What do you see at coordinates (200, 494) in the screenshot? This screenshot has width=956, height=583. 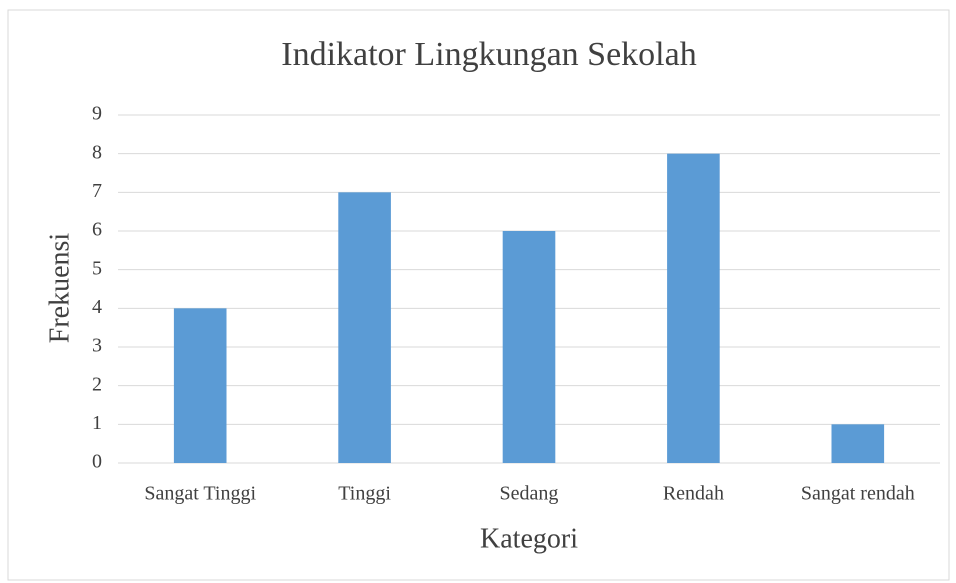 I see `x-tick-label: Sangat Tinggi` at bounding box center [200, 494].